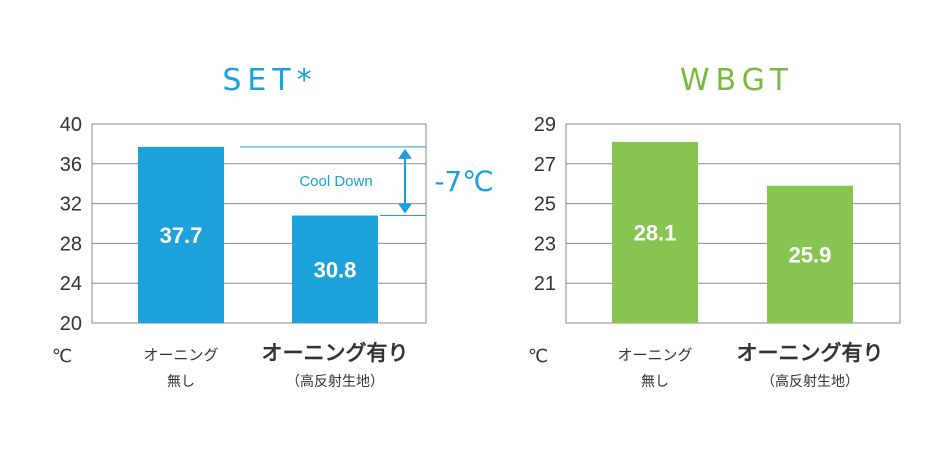  I want to click on y-tick-label: 24, so click(71, 284).